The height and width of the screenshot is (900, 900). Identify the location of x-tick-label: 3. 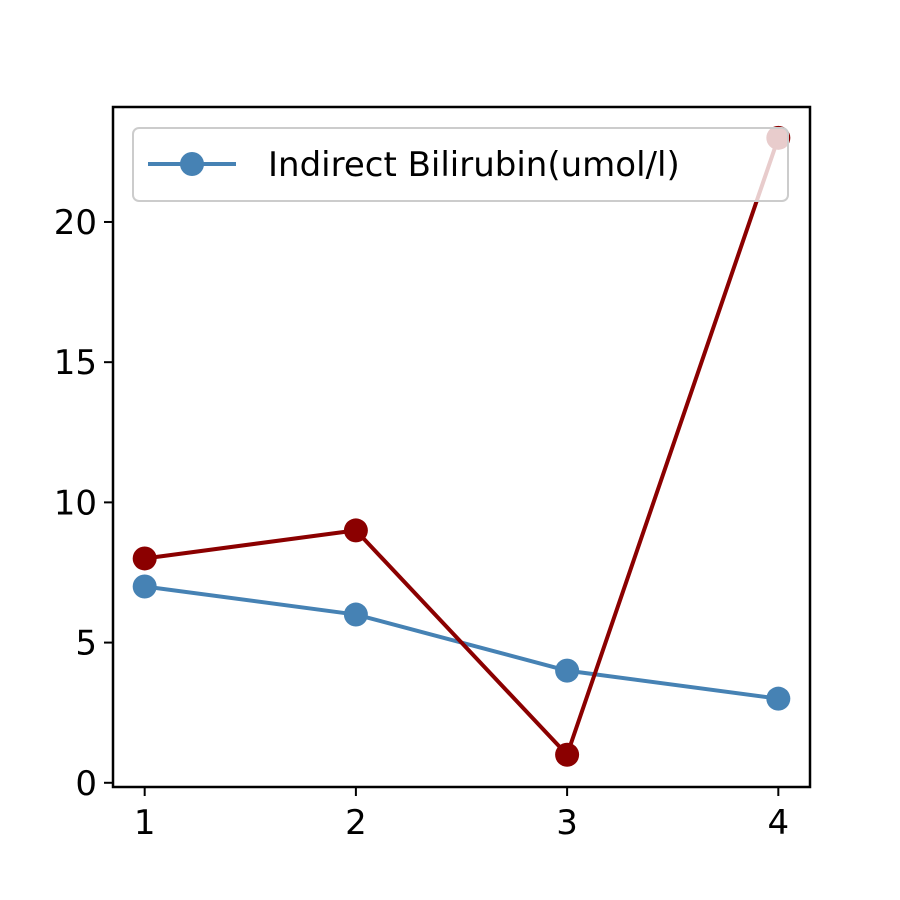
(567, 823).